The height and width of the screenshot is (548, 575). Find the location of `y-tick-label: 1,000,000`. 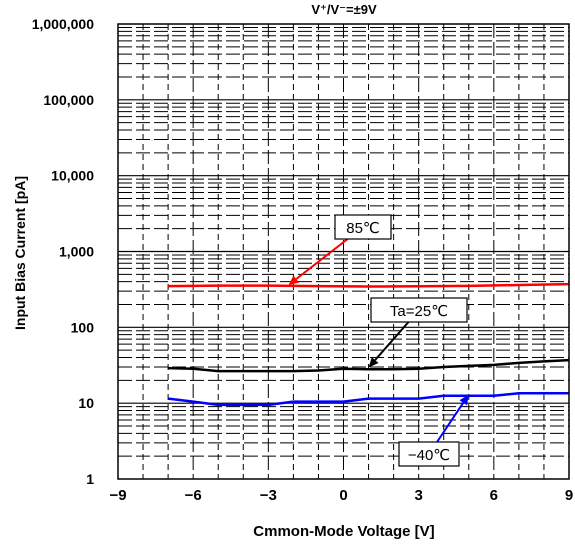

y-tick-label: 1,000,000 is located at coordinates (63, 24).